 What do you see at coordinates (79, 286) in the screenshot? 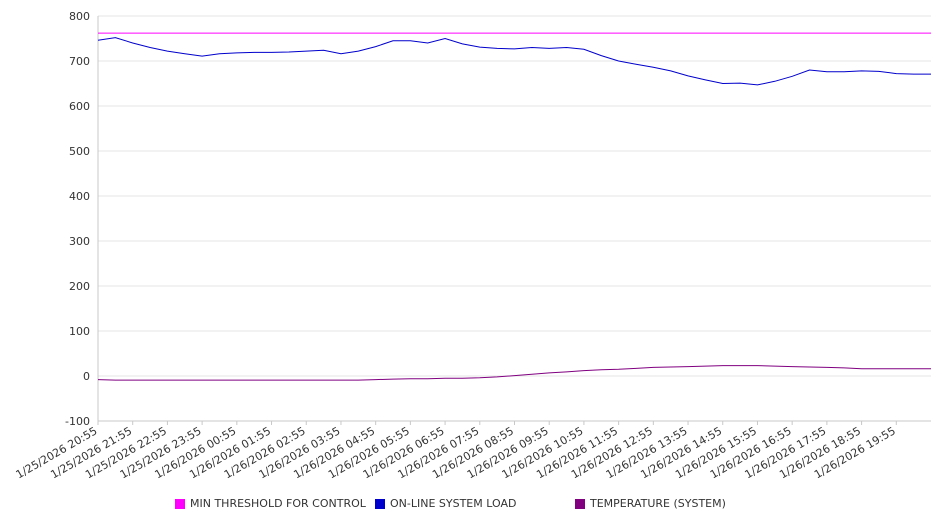
I see `y-tick-label: 200` at bounding box center [79, 286].